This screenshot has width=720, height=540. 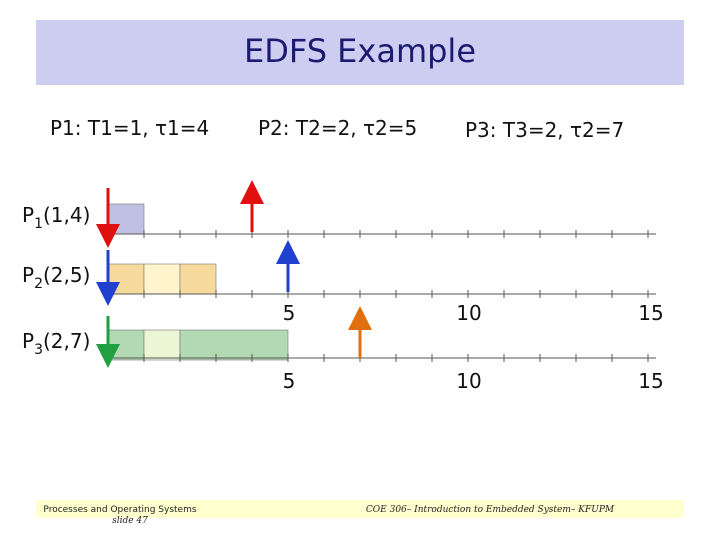 I want to click on process-label: P2: T2=2, τ2=5, so click(x=337, y=128).